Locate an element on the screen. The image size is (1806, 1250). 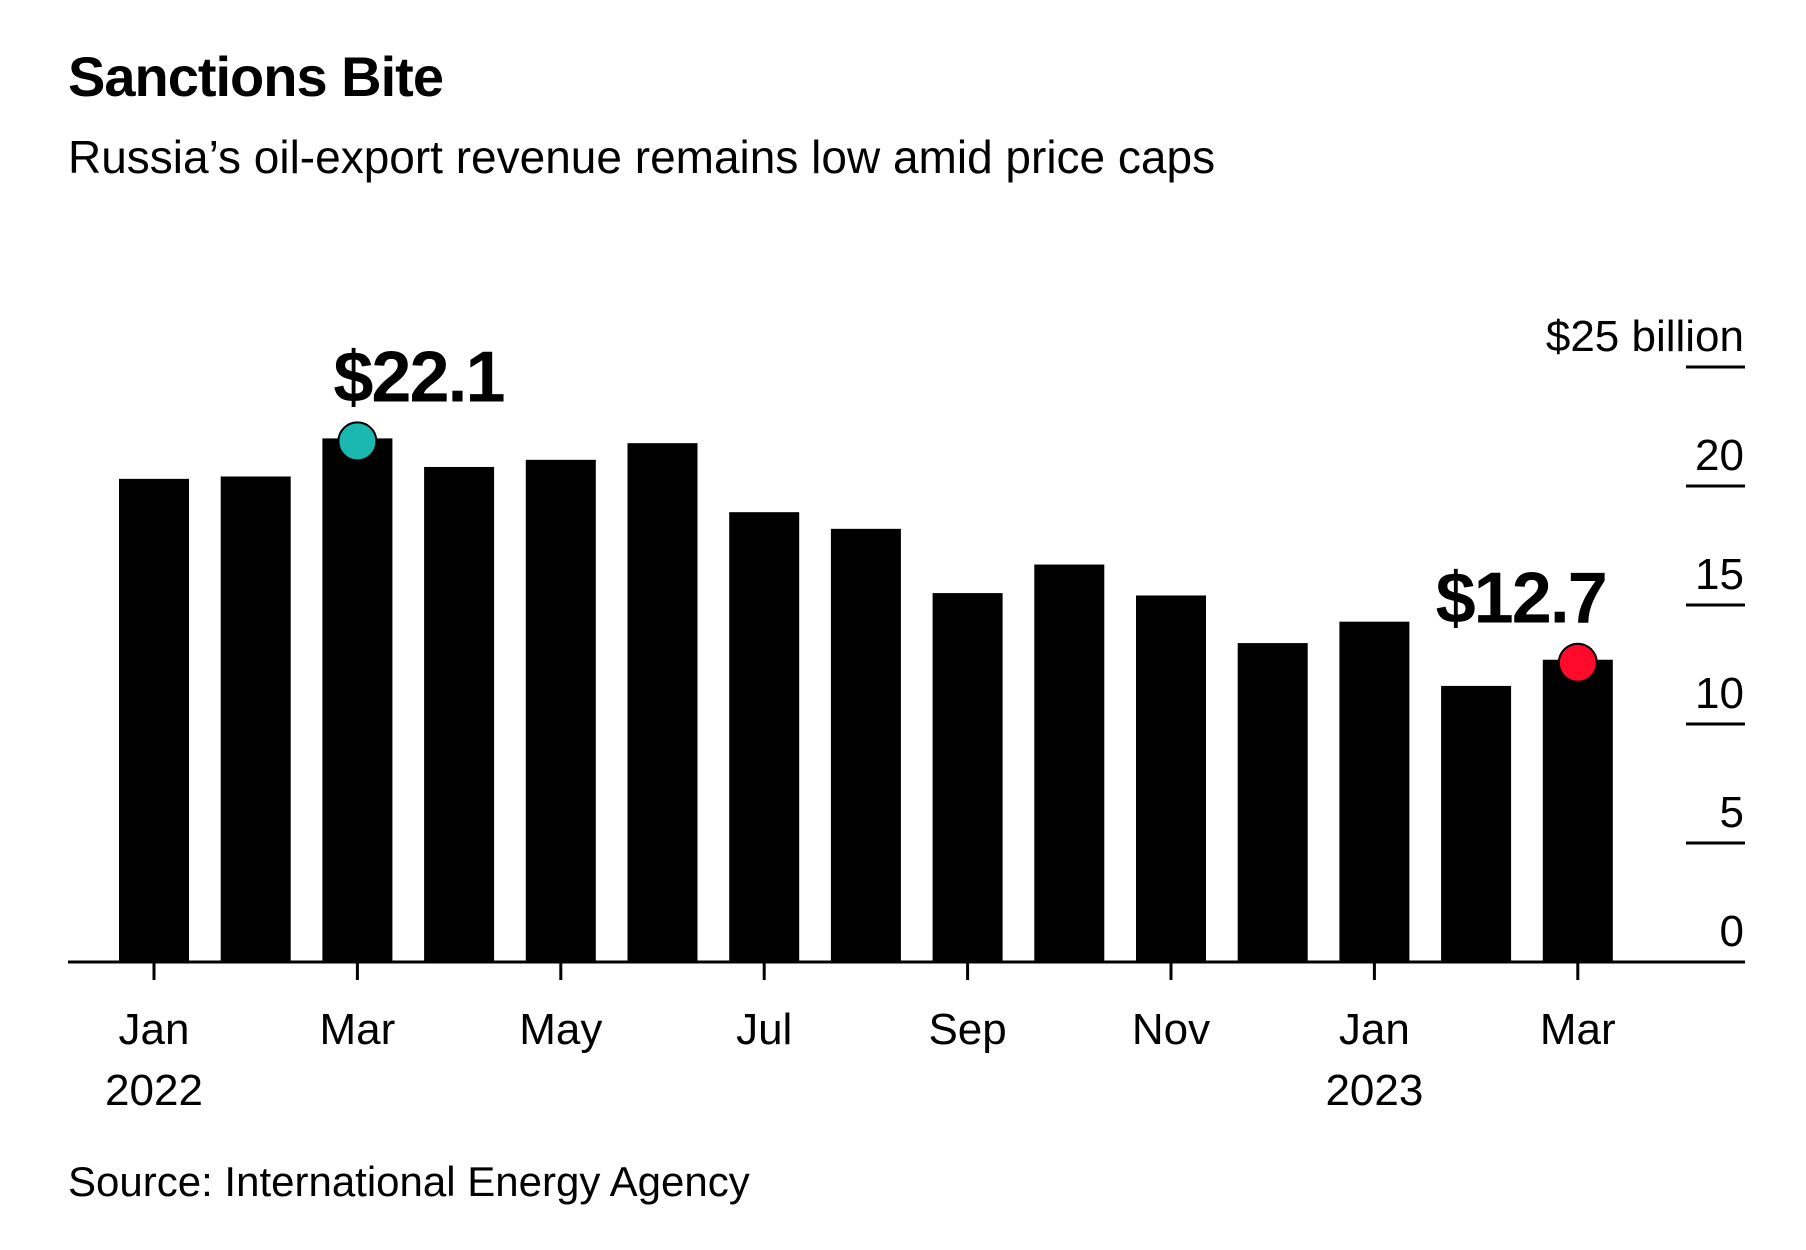
bar-apr-2022 is located at coordinates (459, 714).